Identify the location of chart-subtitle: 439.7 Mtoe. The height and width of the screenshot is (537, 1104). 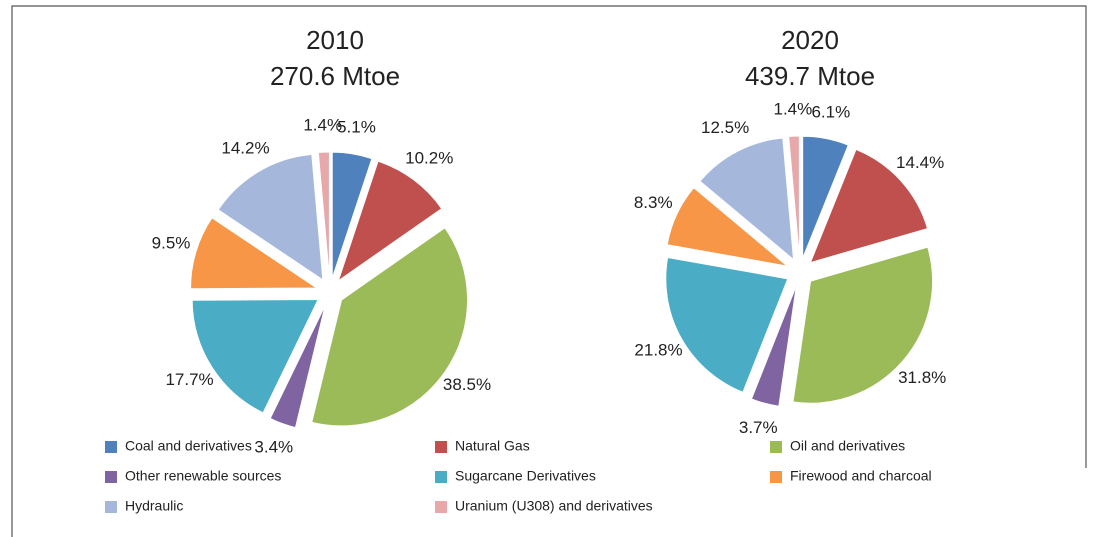
(810, 76).